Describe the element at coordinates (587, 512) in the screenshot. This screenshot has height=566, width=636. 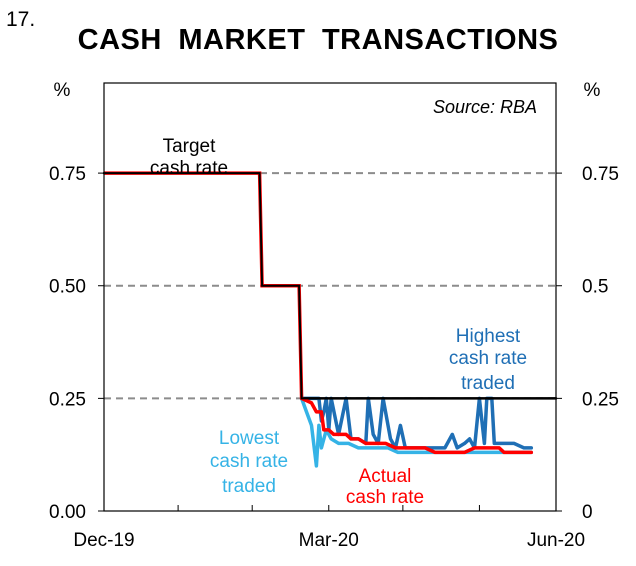
I see `y-tick-label-right: 0` at that location.